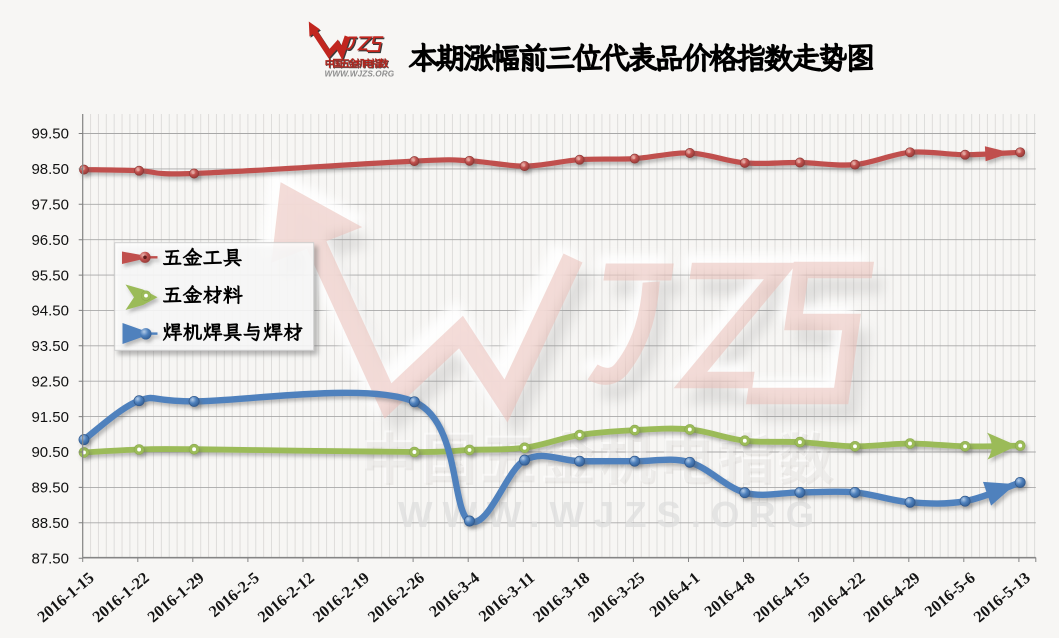 The width and height of the screenshot is (1059, 638). I want to click on svg-text: 92.50, so click(50, 381).